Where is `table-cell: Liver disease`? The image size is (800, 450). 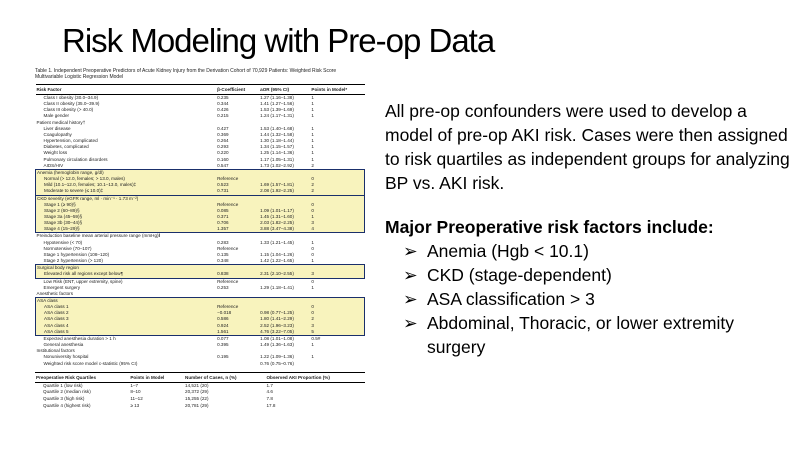 table-cell: Liver disease is located at coordinates (57, 128).